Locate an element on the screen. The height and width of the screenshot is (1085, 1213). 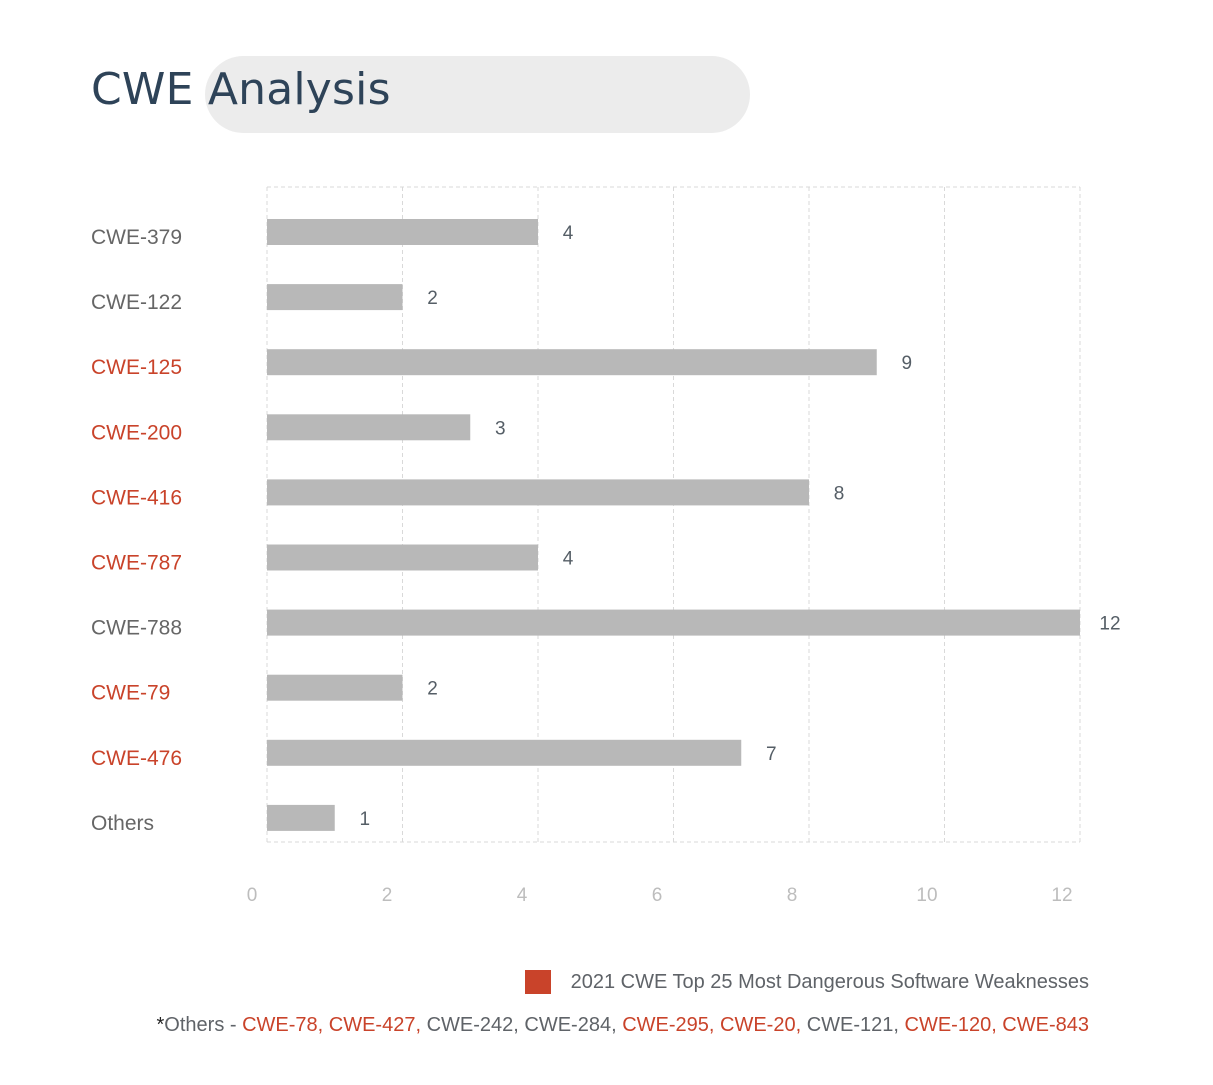
footnote-part: CWE-121, is located at coordinates (853, 1025).